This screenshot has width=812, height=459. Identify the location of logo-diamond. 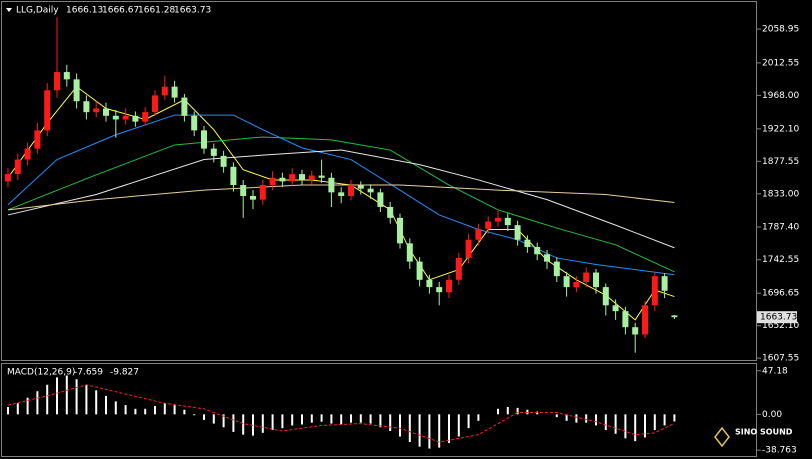
(722, 437).